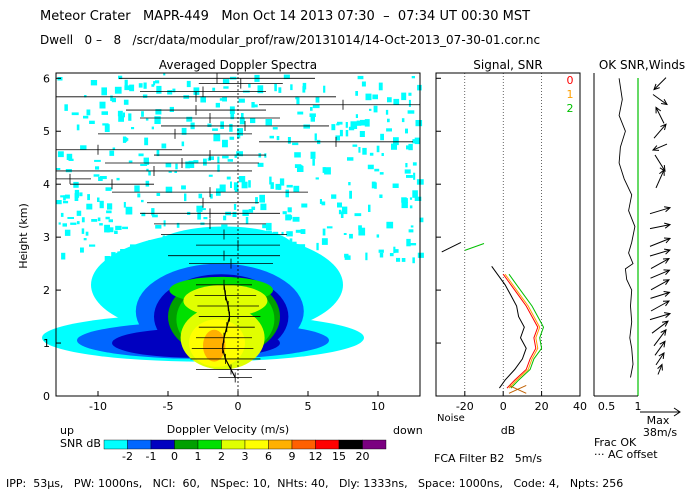 This screenshot has height=500, width=700. I want to click on ok-snr-axes: 0.5 1, so click(617, 243).